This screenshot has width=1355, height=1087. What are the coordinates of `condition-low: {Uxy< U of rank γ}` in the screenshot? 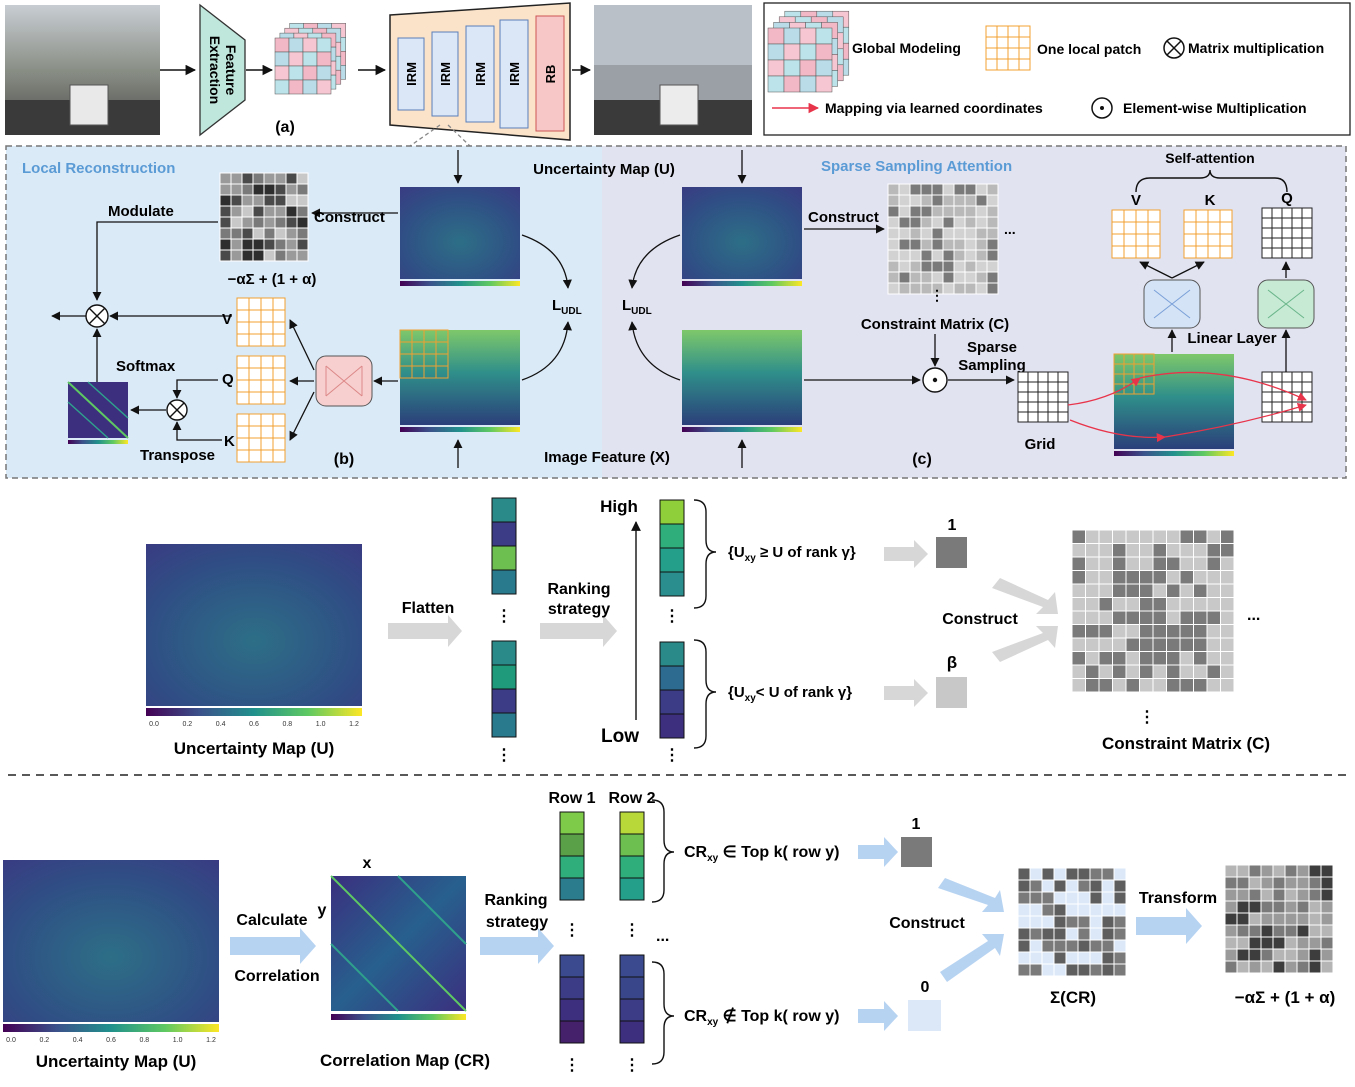 It's located at (790, 694).